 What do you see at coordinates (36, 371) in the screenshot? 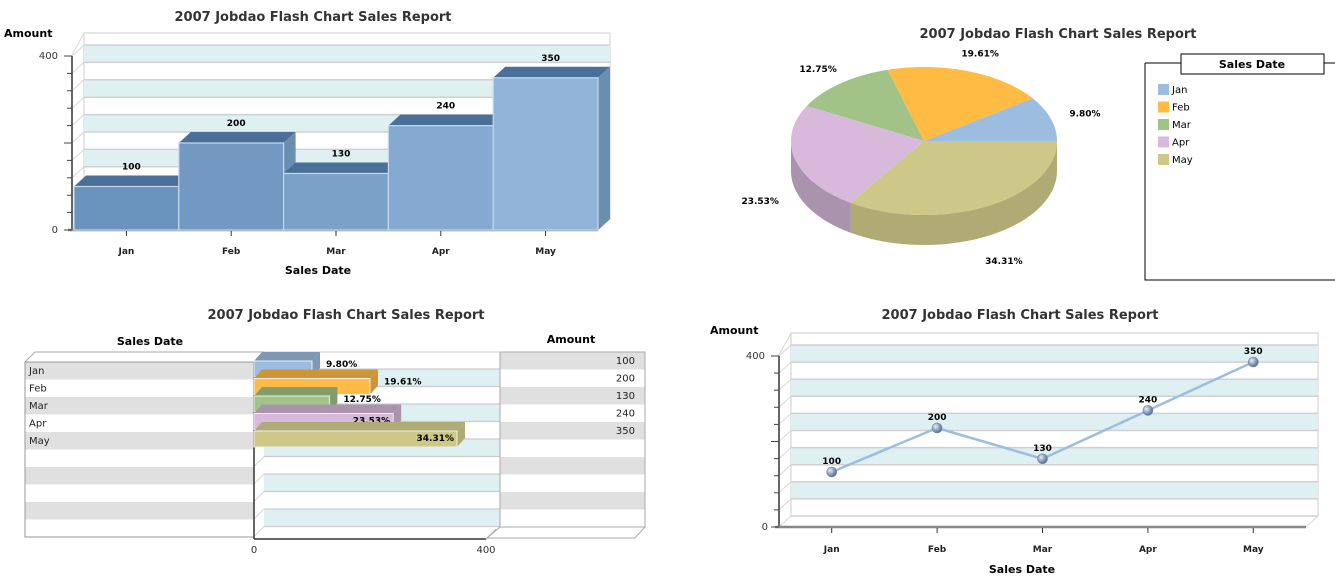
I see `table-cell-category: Jan` at bounding box center [36, 371].